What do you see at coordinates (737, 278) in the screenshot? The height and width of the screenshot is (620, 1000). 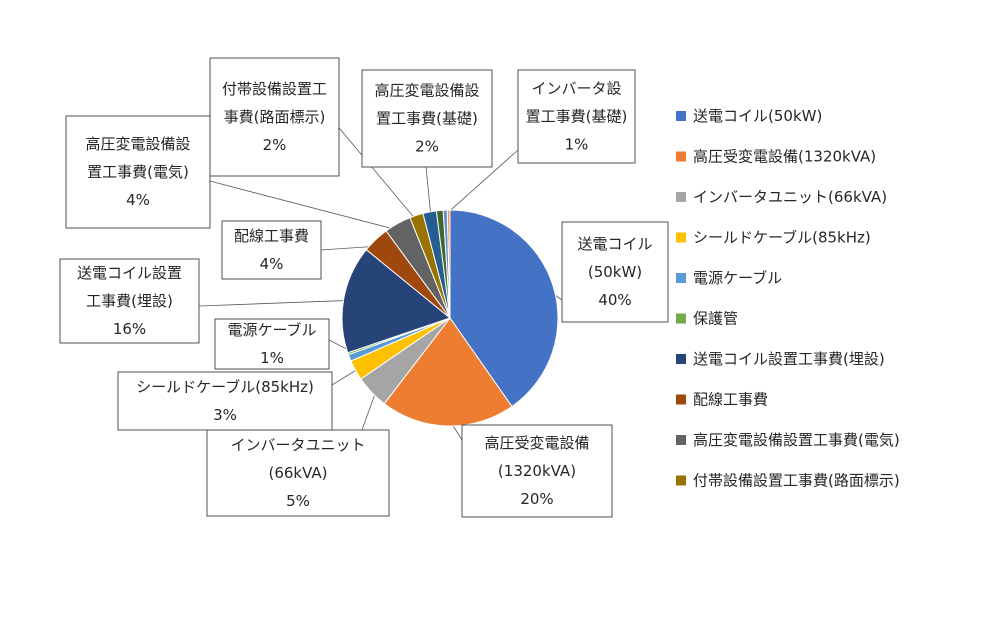 I see `legend-label: 電源ケーブル` at bounding box center [737, 278].